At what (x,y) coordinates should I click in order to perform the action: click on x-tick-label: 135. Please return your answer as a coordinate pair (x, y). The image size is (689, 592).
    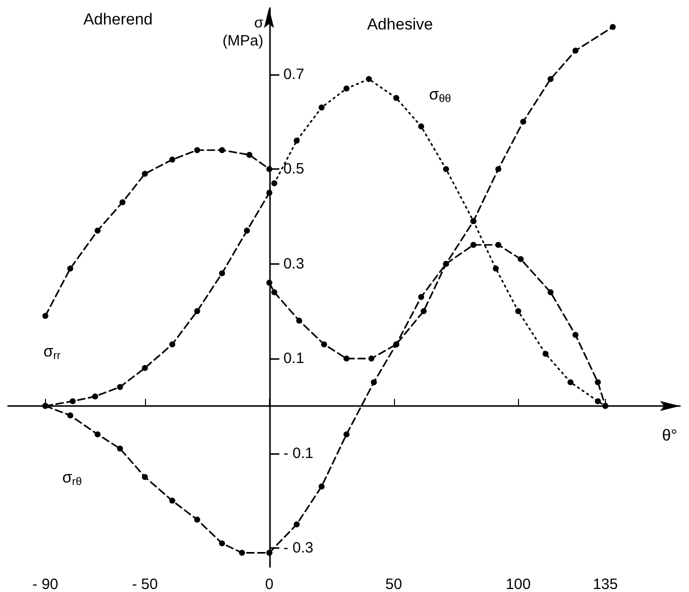
    Looking at the image, I should click on (605, 584).